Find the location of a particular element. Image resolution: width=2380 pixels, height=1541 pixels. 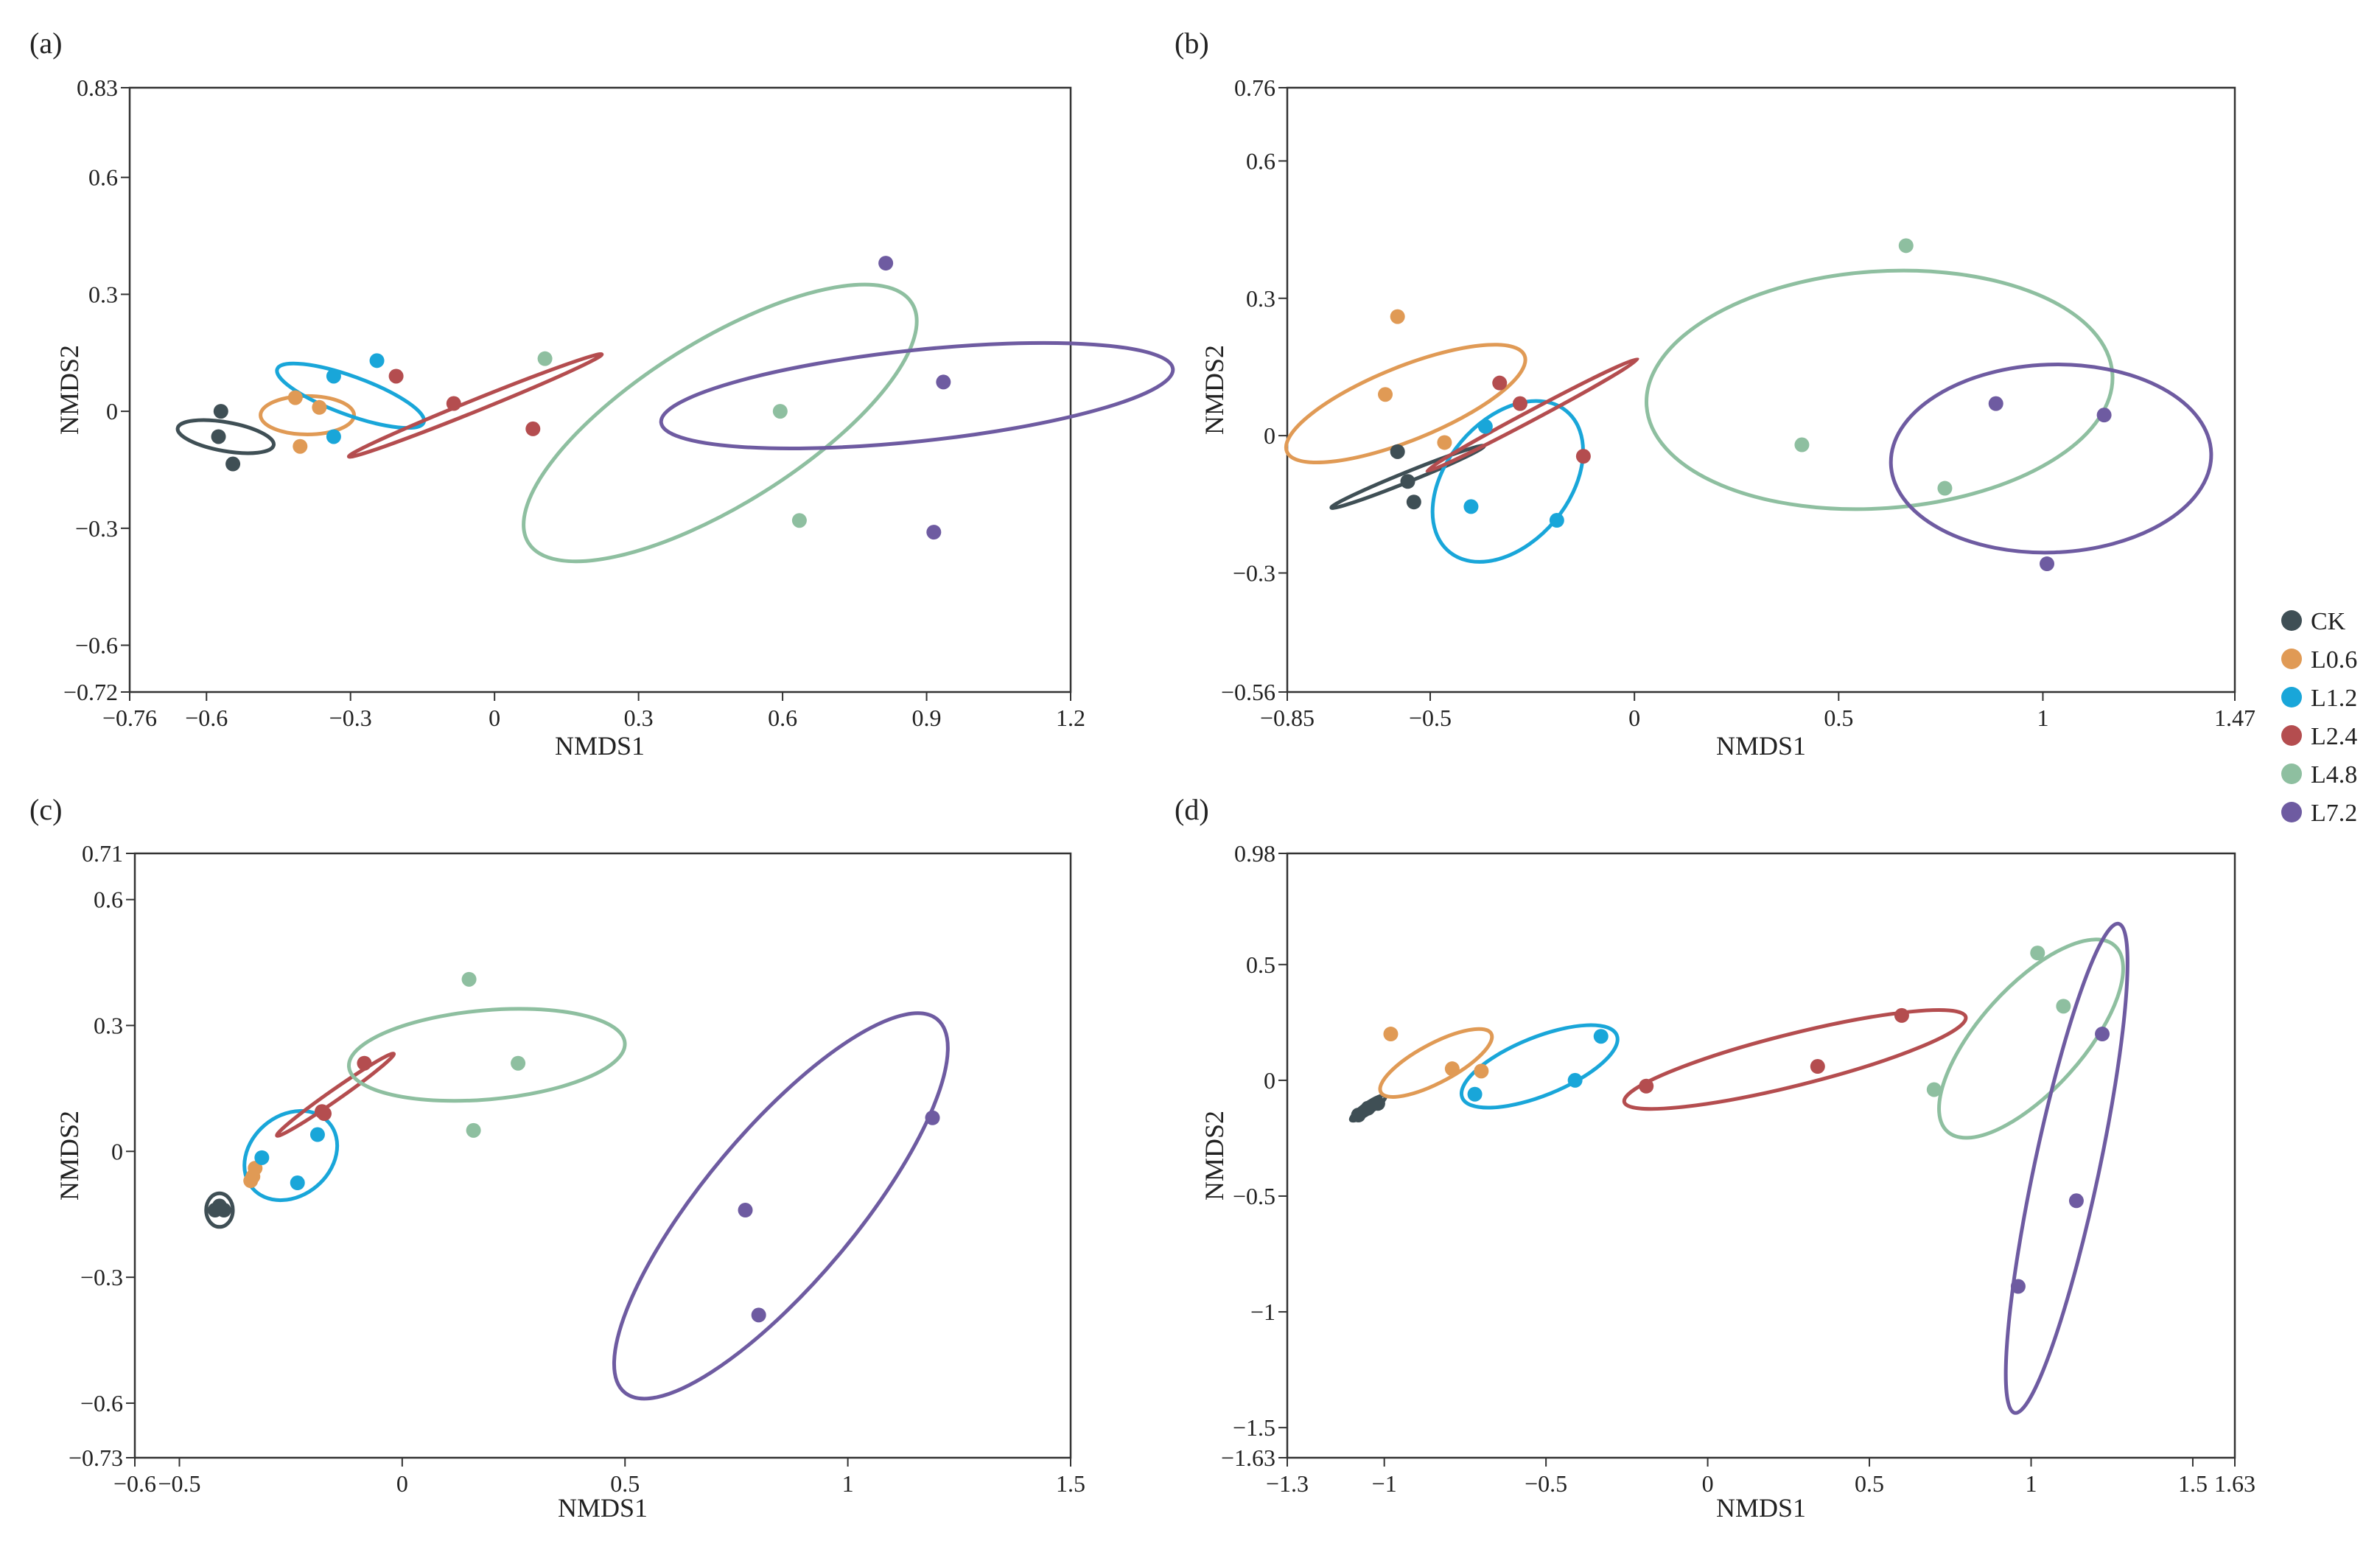

panel-a-ytick-label: −0.72 is located at coordinates (90, 692).